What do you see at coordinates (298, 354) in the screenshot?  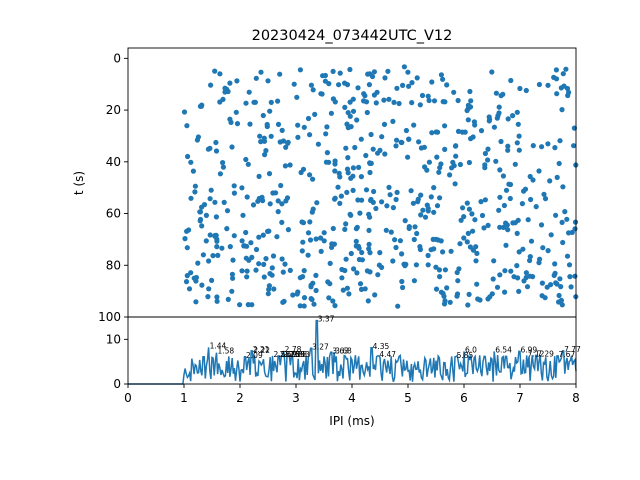 I see `peak-annotation: 2.88` at bounding box center [298, 354].